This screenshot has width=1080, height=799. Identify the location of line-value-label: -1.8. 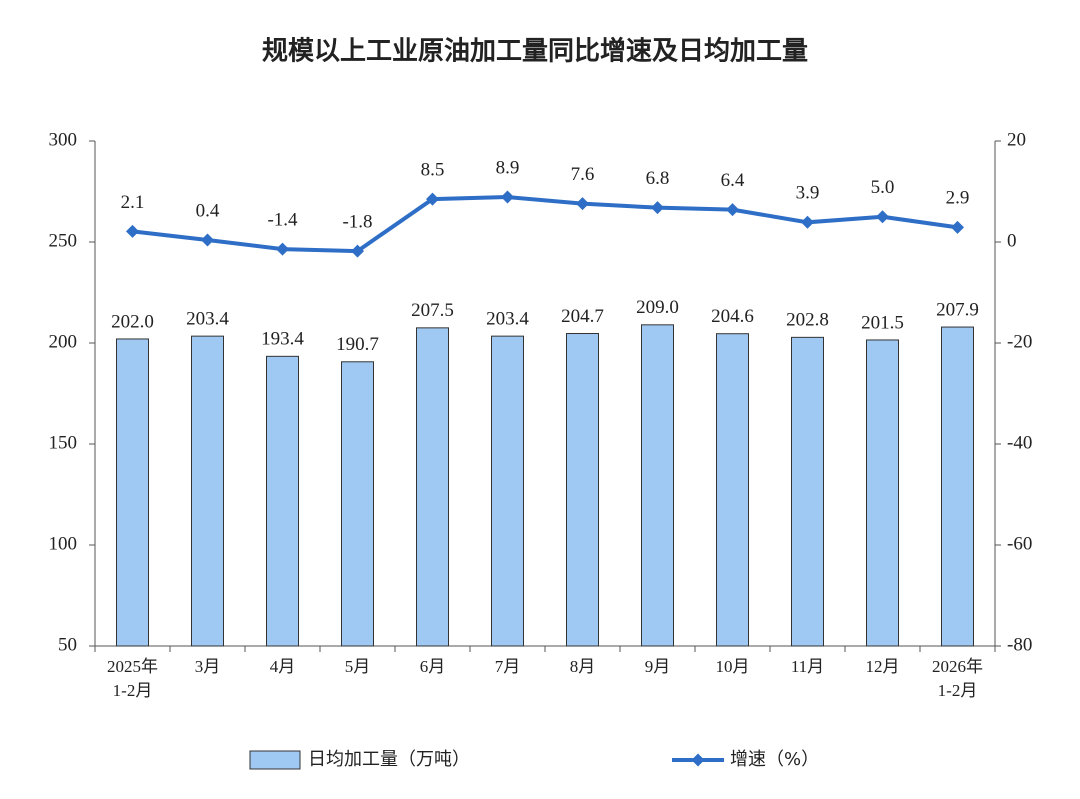
(357, 221).